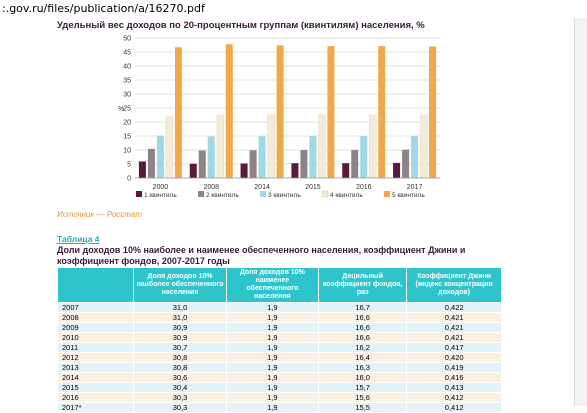  I want to click on y-tick-label: 5, so click(129, 165).